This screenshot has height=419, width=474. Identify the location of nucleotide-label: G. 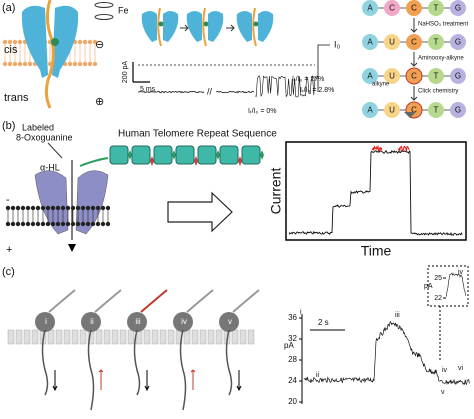
(458, 42).